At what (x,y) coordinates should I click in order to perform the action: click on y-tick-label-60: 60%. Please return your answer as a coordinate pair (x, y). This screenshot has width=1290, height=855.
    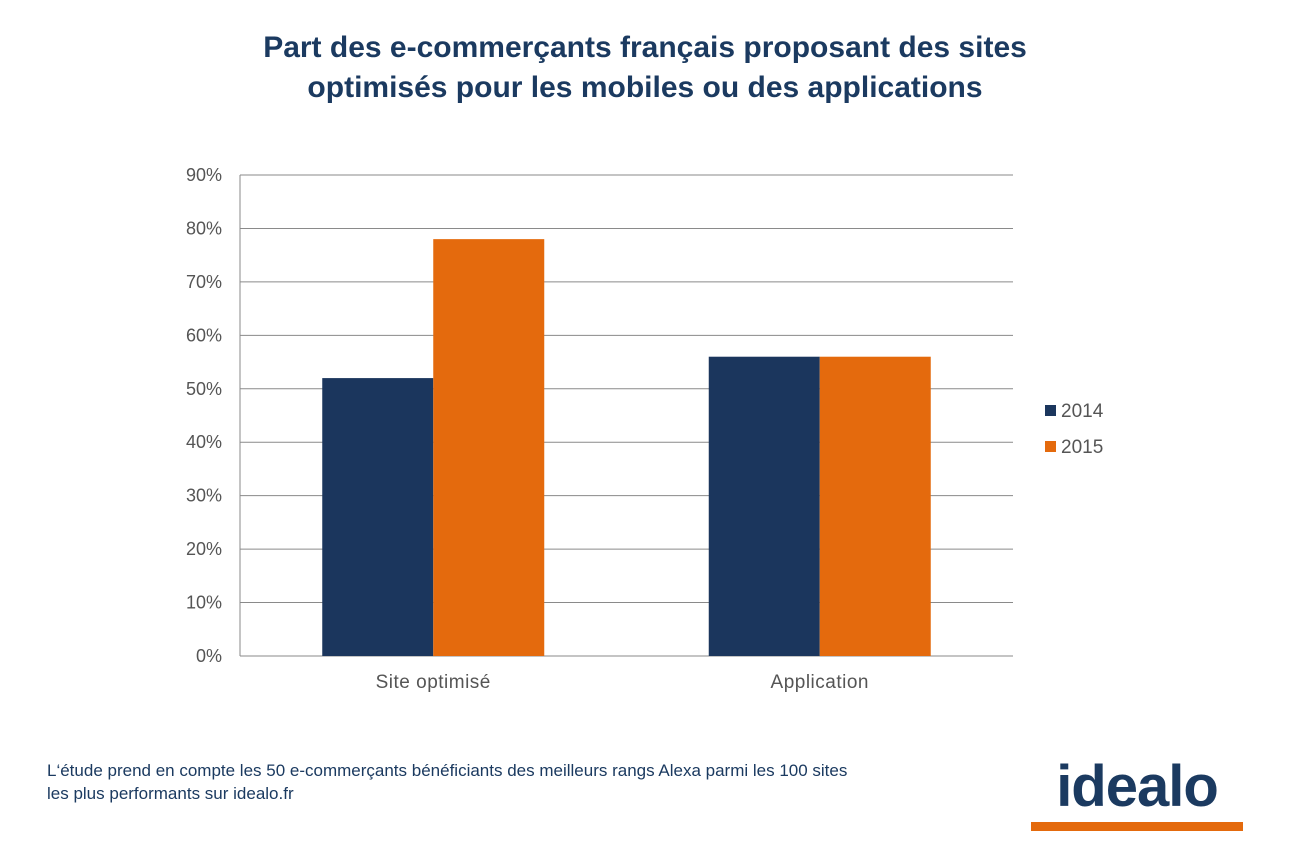
    Looking at the image, I should click on (204, 335).